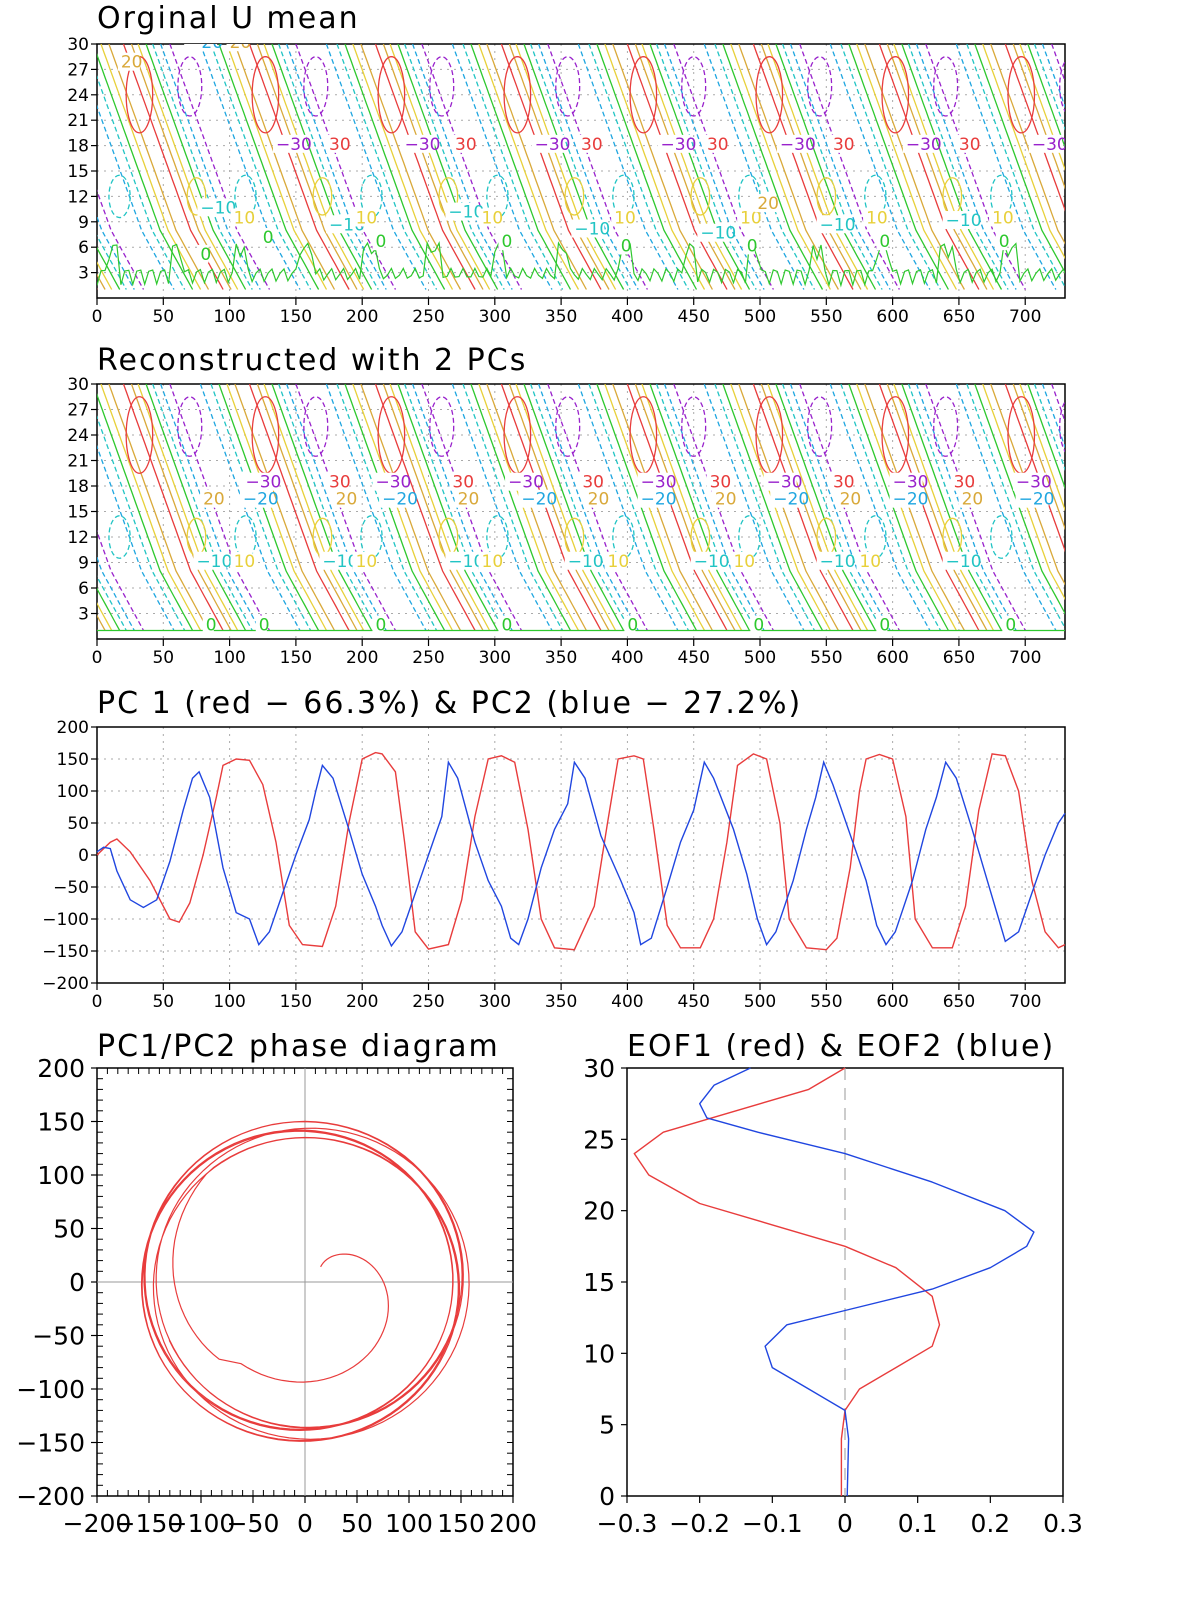 This screenshot has height=1600, width=1200. Describe the element at coordinates (50, 1443) in the screenshot. I see `y-tick-label: −150` at that location.